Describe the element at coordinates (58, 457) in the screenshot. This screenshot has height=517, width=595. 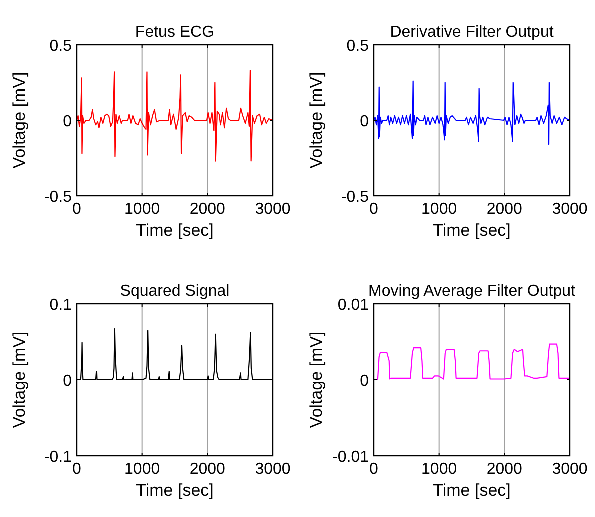
I see `y-tick-label: -0.1` at that location.